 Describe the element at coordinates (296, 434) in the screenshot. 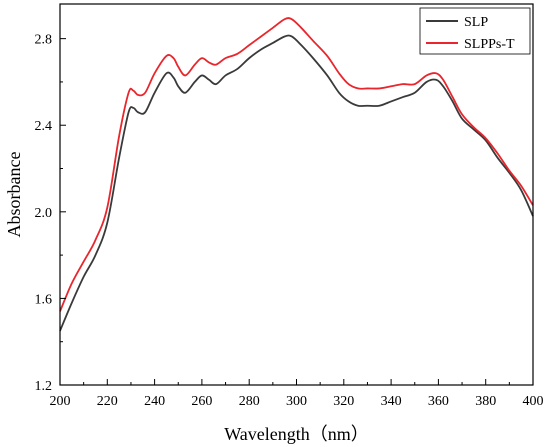

I see `x-axis-title: Wavelength（nm）` at that location.